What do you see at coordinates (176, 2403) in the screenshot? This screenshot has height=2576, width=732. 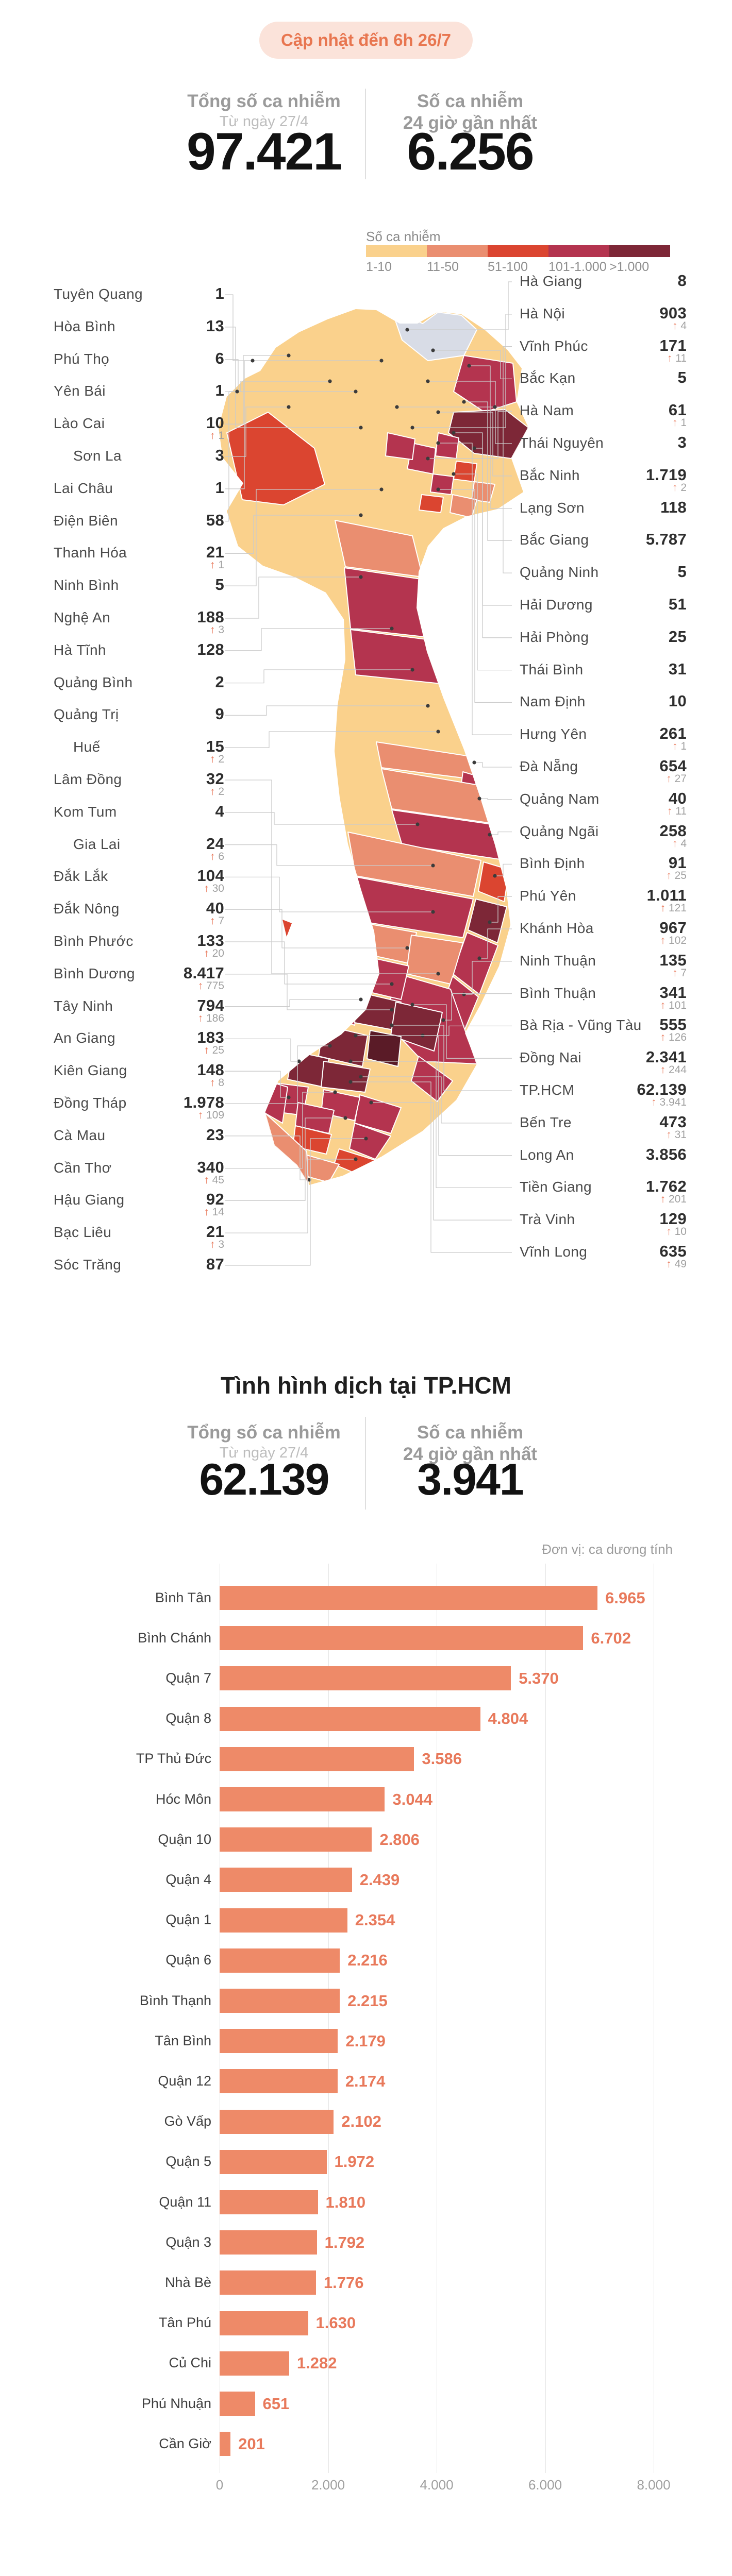 I see `bar-label: Phú Nhuận` at bounding box center [176, 2403].